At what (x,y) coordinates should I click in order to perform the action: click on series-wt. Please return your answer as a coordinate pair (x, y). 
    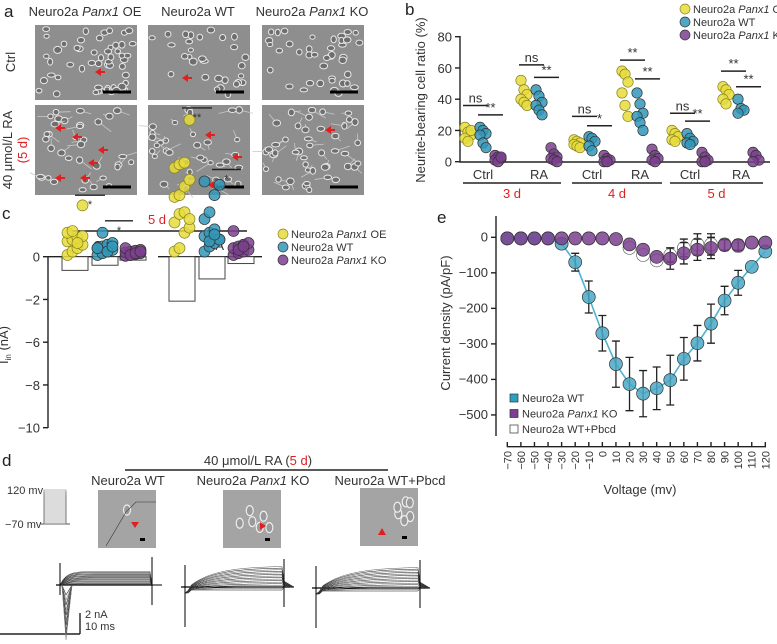
    Looking at the image, I should click on (636, 324).